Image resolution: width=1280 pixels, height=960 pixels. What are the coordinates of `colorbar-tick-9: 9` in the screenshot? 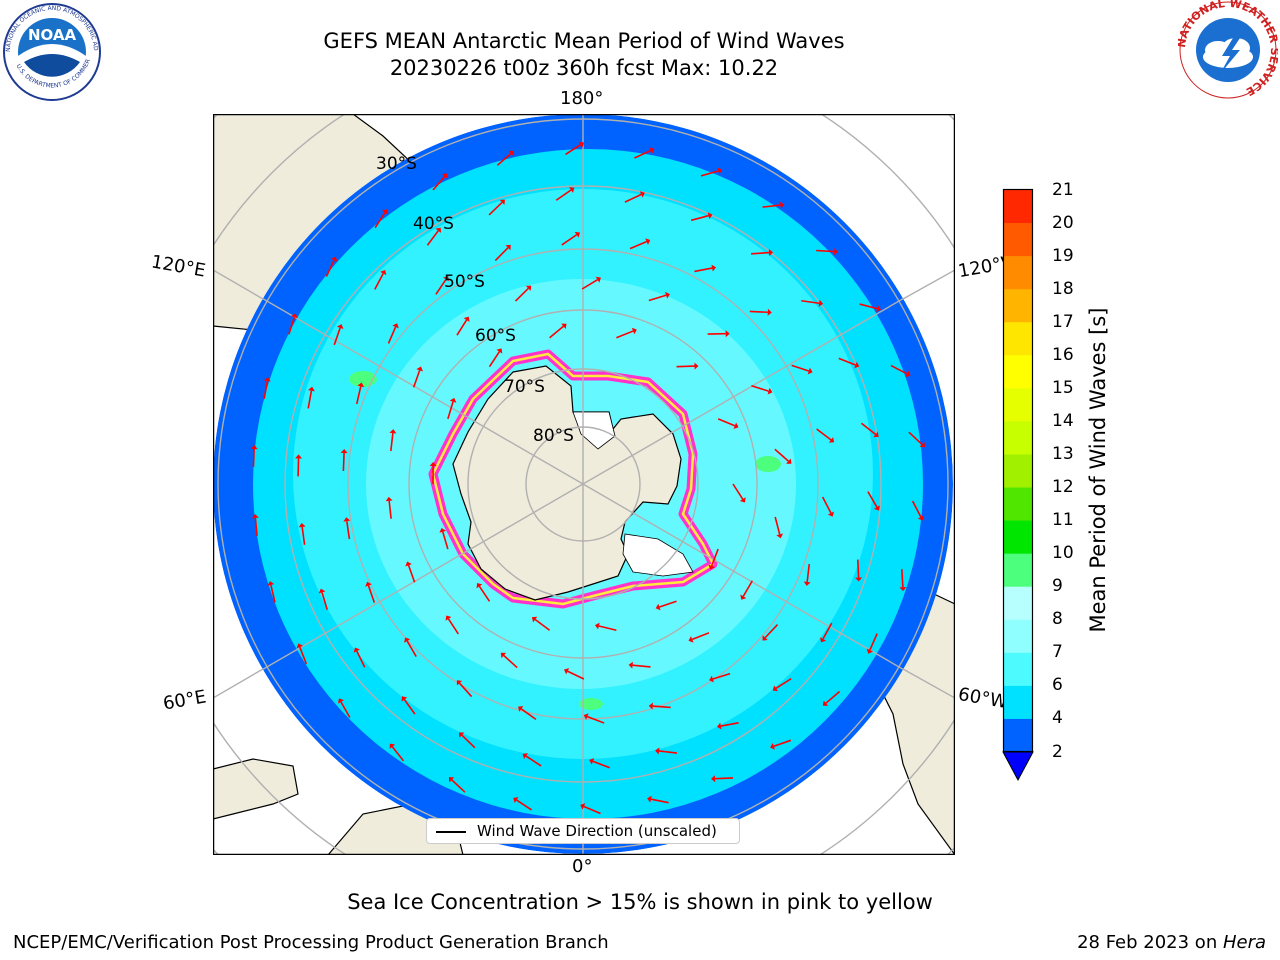 It's located at (1057, 586).